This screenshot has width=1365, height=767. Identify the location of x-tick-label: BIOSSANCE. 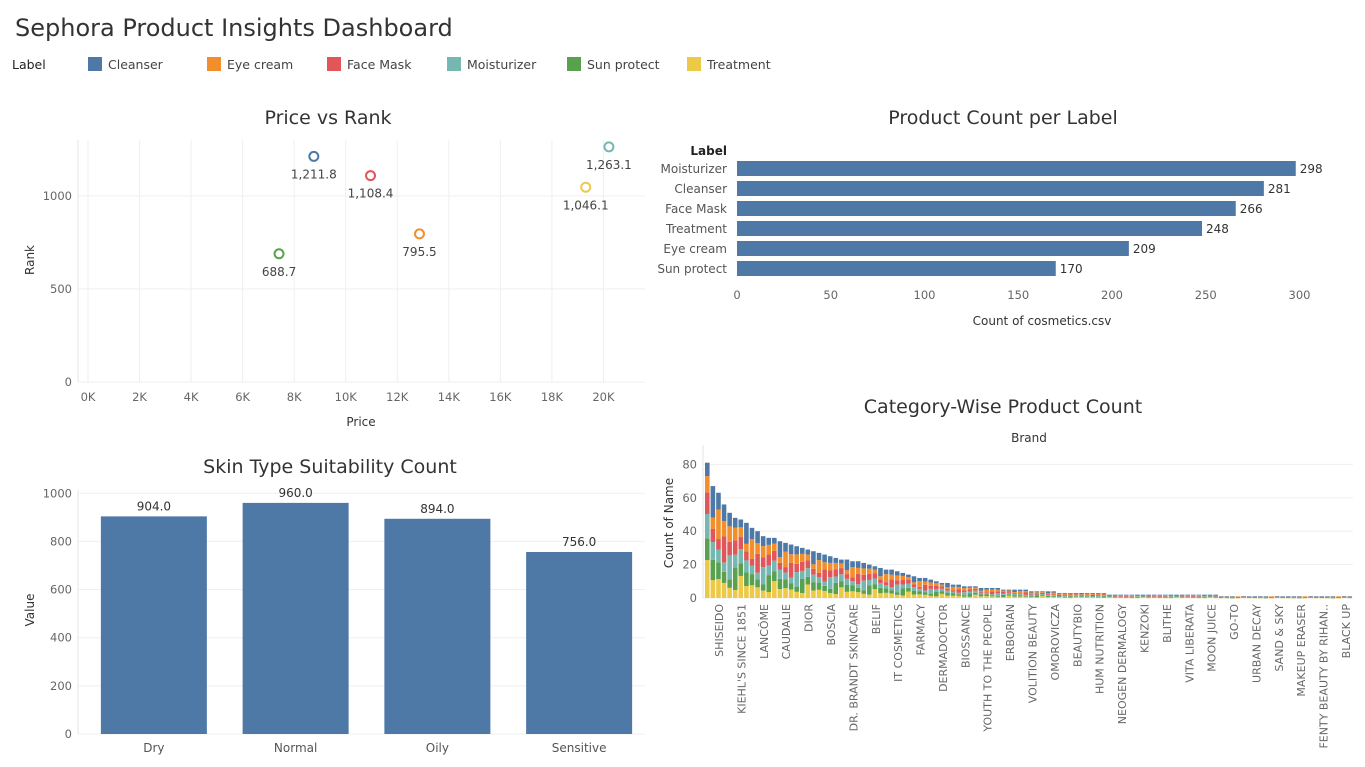
(965, 636).